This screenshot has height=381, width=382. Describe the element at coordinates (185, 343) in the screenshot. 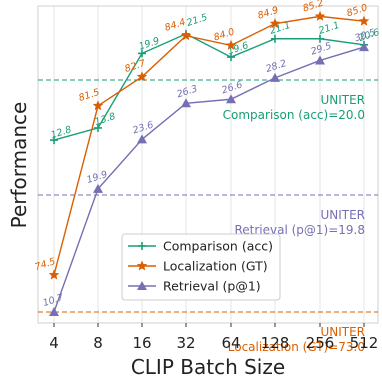

I see `x-tick-label: 32` at that location.